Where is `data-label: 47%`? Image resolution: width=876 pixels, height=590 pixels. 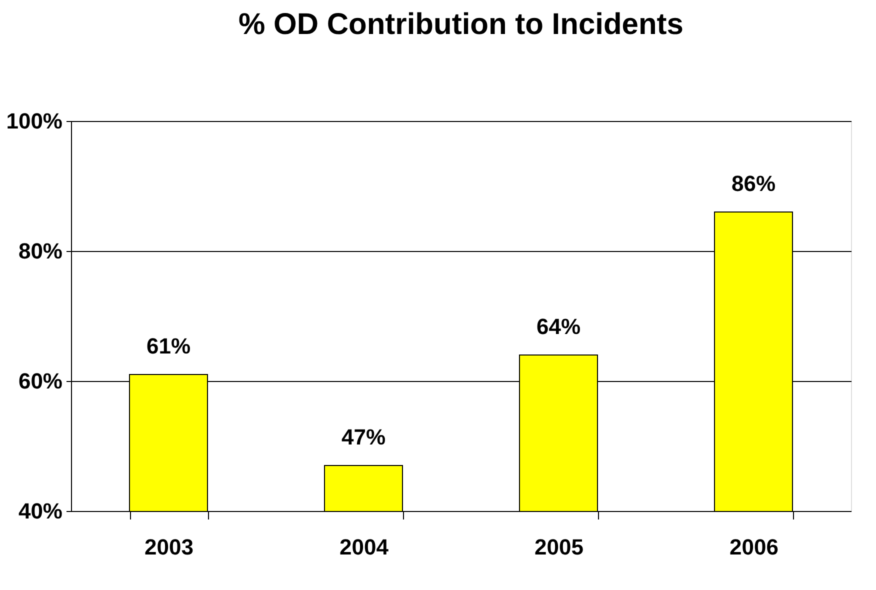 data-label: 47% is located at coordinates (363, 437).